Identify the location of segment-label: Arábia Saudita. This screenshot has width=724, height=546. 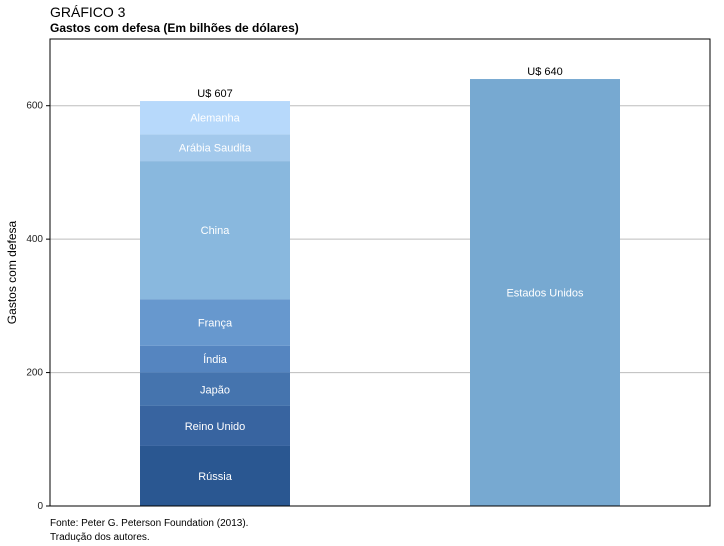
(215, 149).